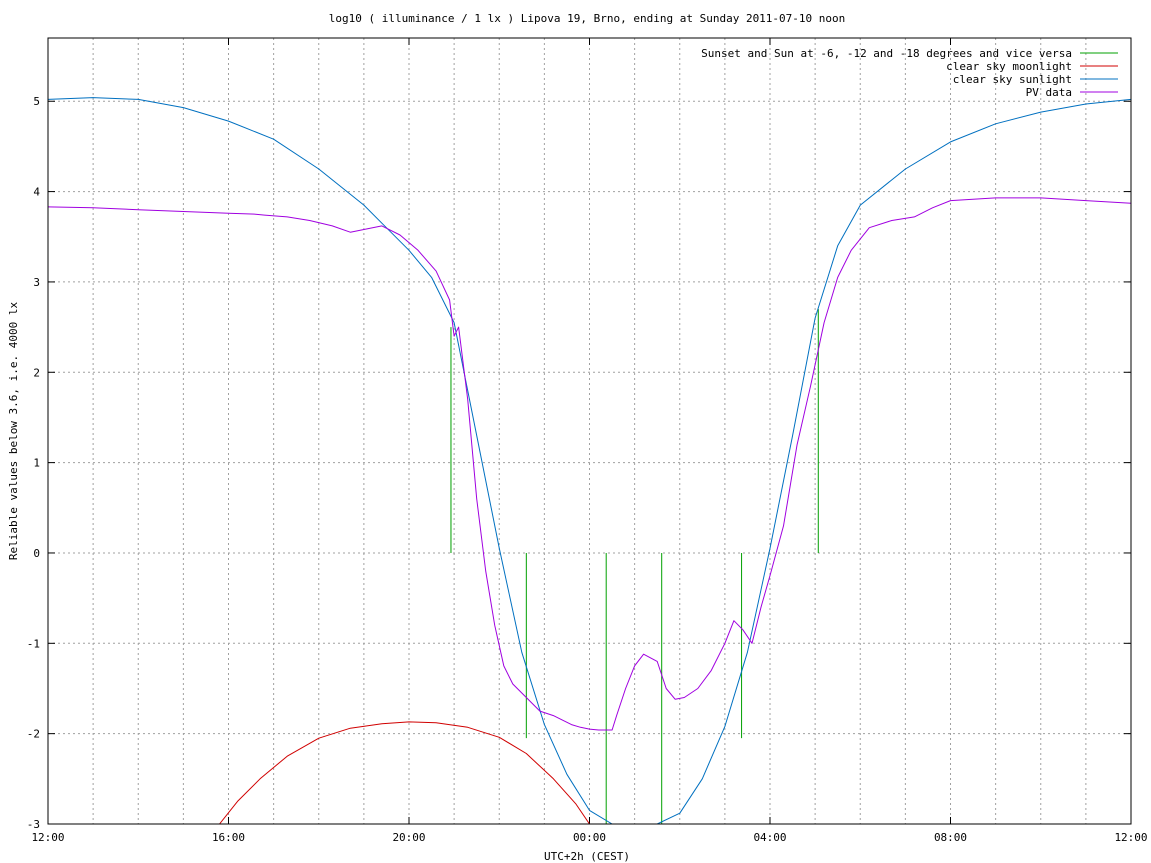 The height and width of the screenshot is (863, 1151). Describe the element at coordinates (33, 734) in the screenshot. I see `y-tick-label: -2` at that location.